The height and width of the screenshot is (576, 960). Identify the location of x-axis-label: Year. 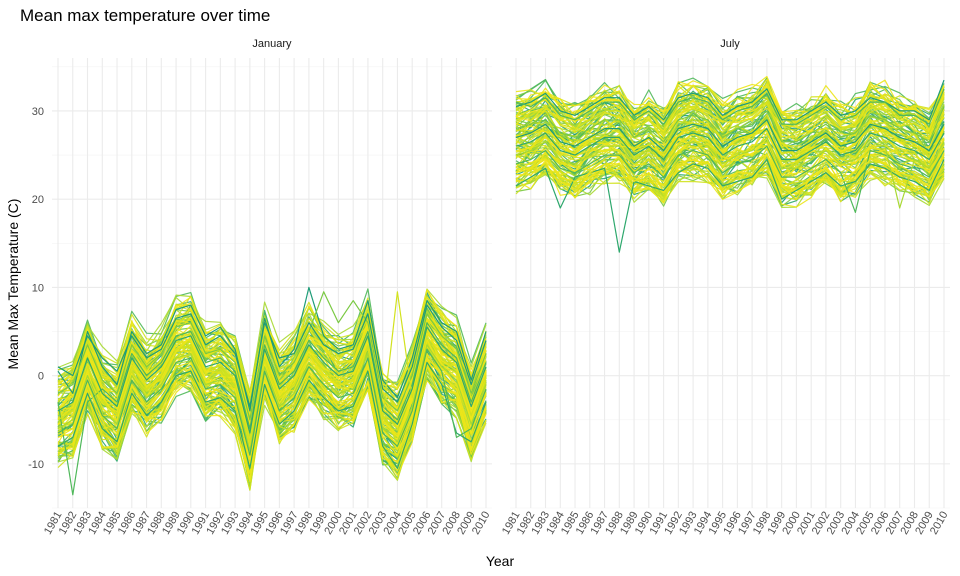
(500, 561).